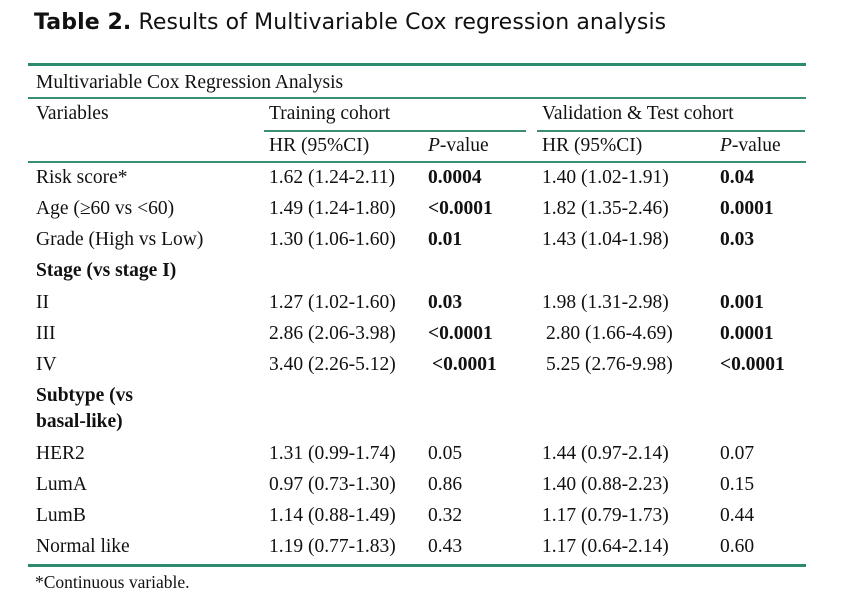 This screenshot has height=612, width=865. I want to click on row-train-p: 0.01, so click(445, 239).